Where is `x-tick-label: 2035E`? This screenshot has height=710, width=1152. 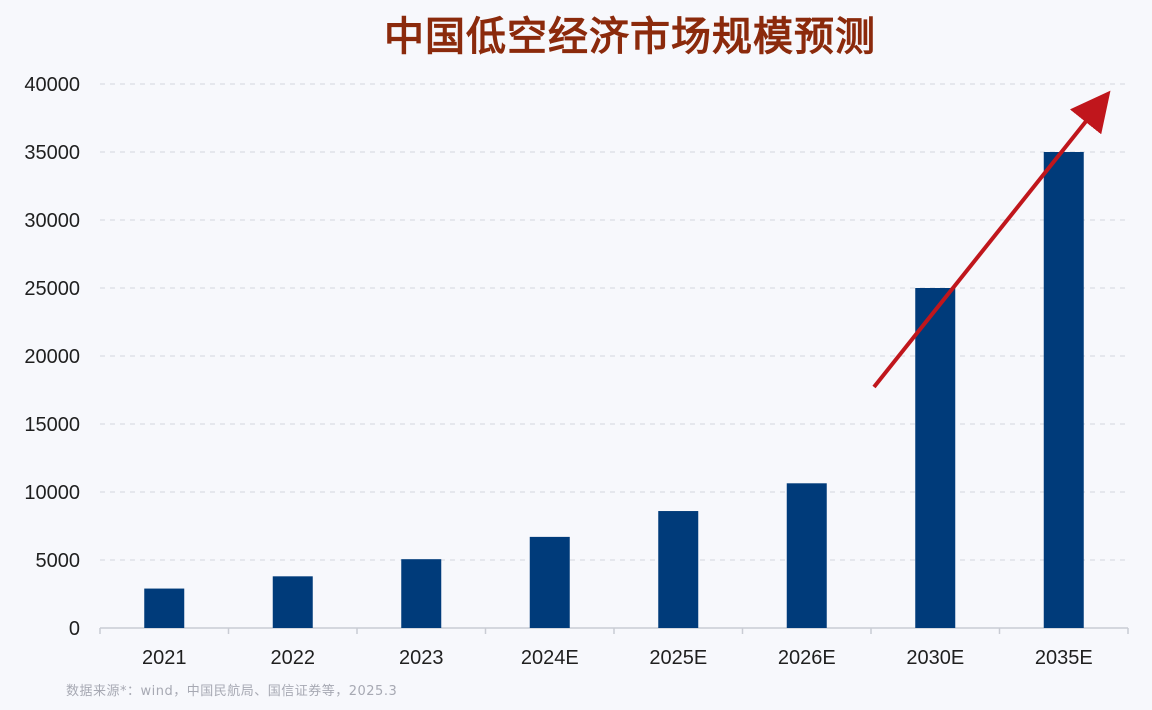
x-tick-label: 2035E is located at coordinates (1064, 658).